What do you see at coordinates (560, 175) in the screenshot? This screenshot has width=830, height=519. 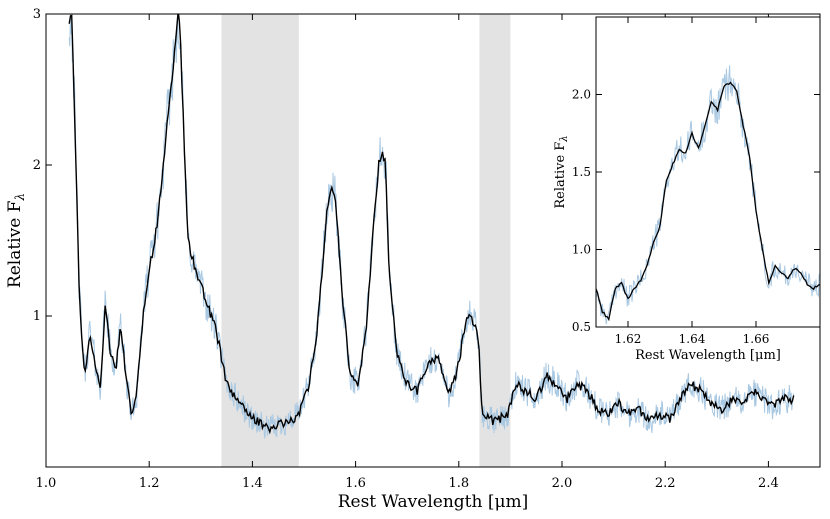 I see `inset-y-axis-title-text: Relative F` at bounding box center [560, 175].